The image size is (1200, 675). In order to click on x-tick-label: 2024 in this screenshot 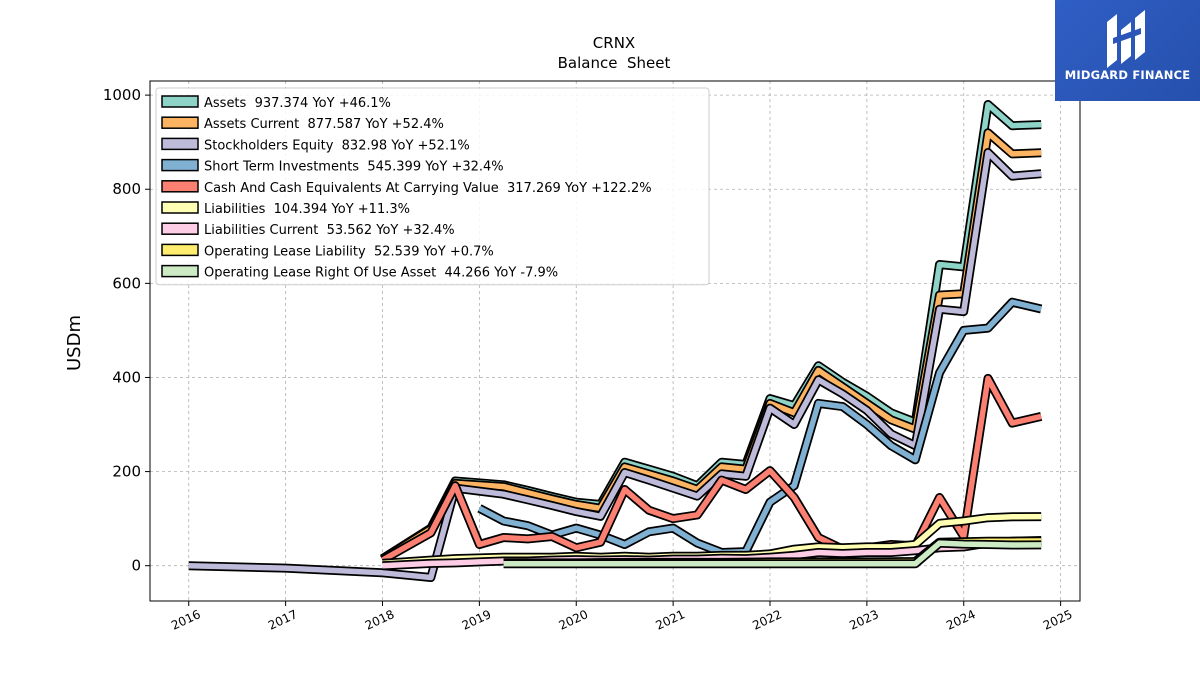, I will do `click(961, 620)`.